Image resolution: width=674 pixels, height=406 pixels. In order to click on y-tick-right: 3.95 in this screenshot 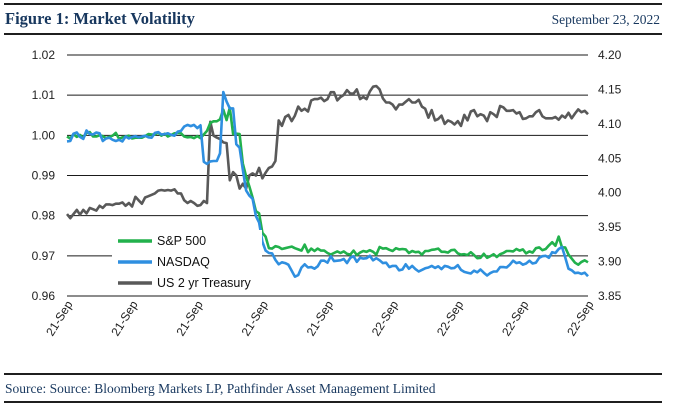, I will do `click(610, 227)`.